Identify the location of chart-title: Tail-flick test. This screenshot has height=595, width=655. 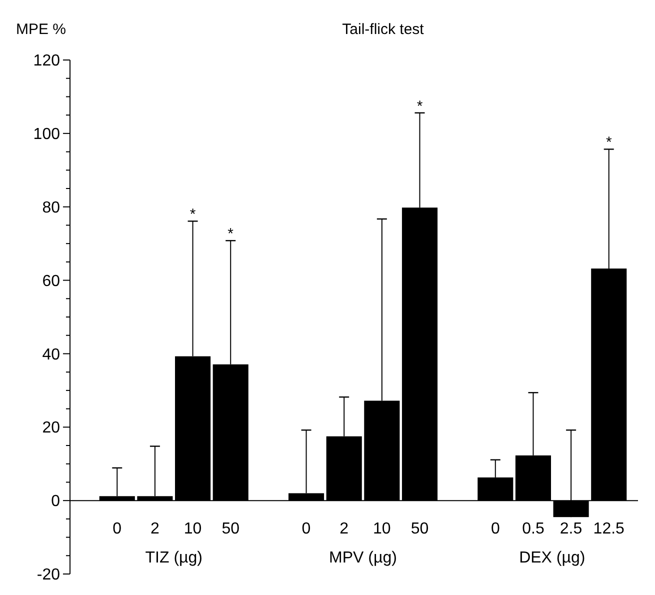
(383, 29).